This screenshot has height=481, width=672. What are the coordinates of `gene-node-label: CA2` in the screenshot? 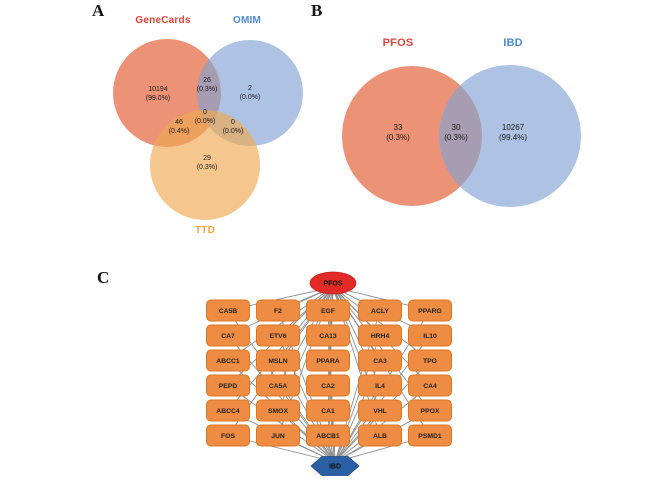 It's located at (328, 386).